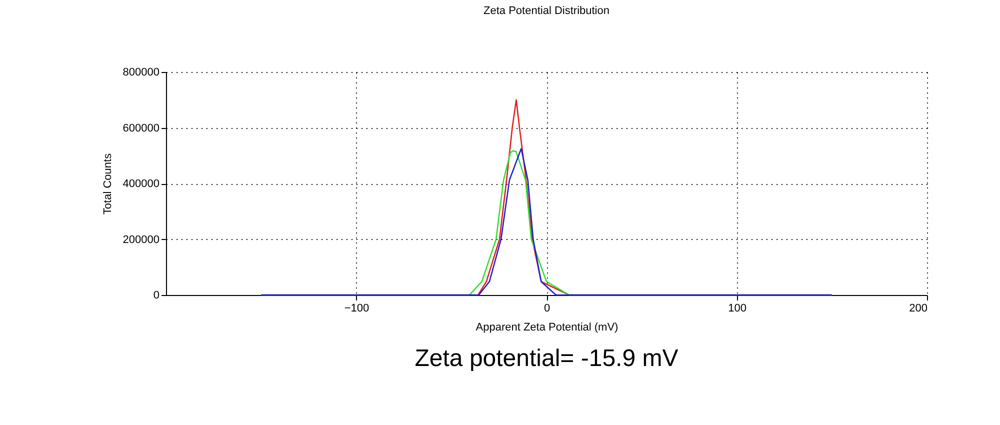 This screenshot has height=425, width=1000. Describe the element at coordinates (737, 308) in the screenshot. I see `x-tick-label: 100` at that location.